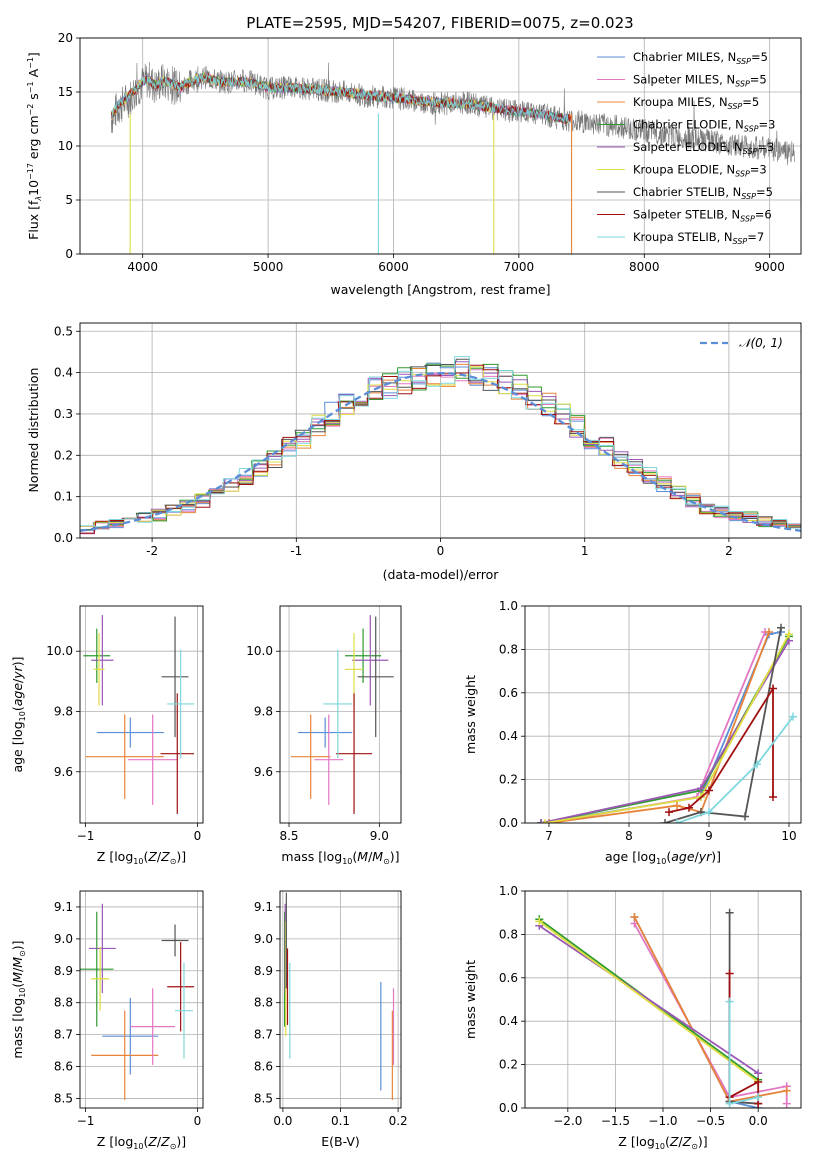  I want to click on spectrum-plot-area, so click(452, 158).